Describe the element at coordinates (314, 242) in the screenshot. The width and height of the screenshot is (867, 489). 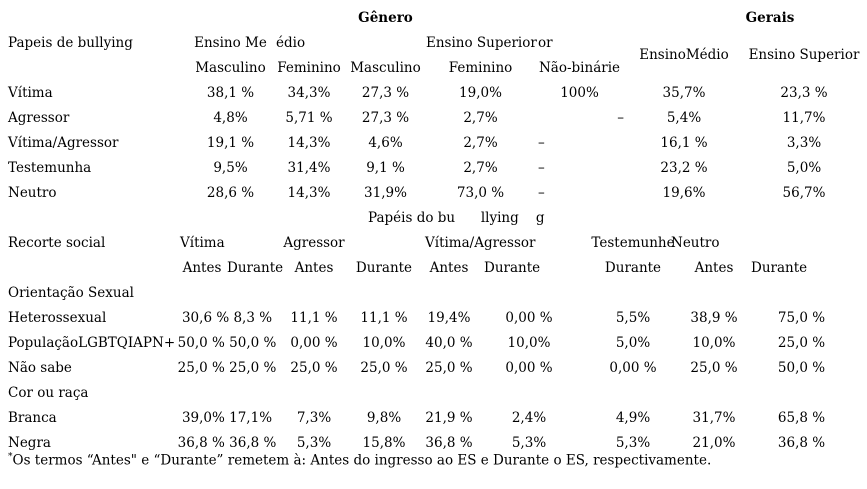
I see `agressor-group-header: Agressor` at that location.